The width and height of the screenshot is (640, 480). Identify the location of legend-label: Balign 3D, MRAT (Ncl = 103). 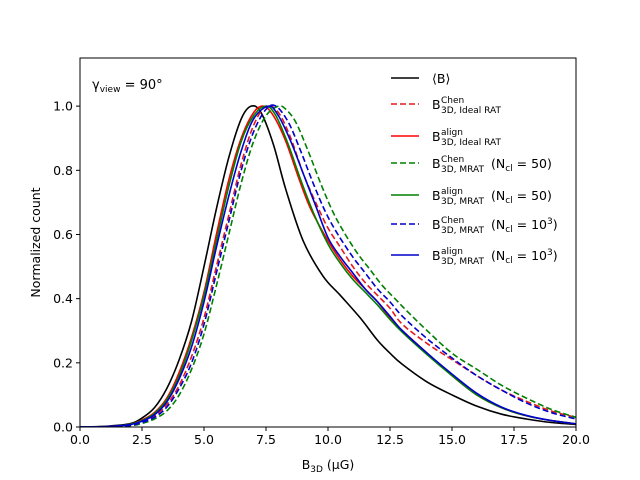
(495, 257).